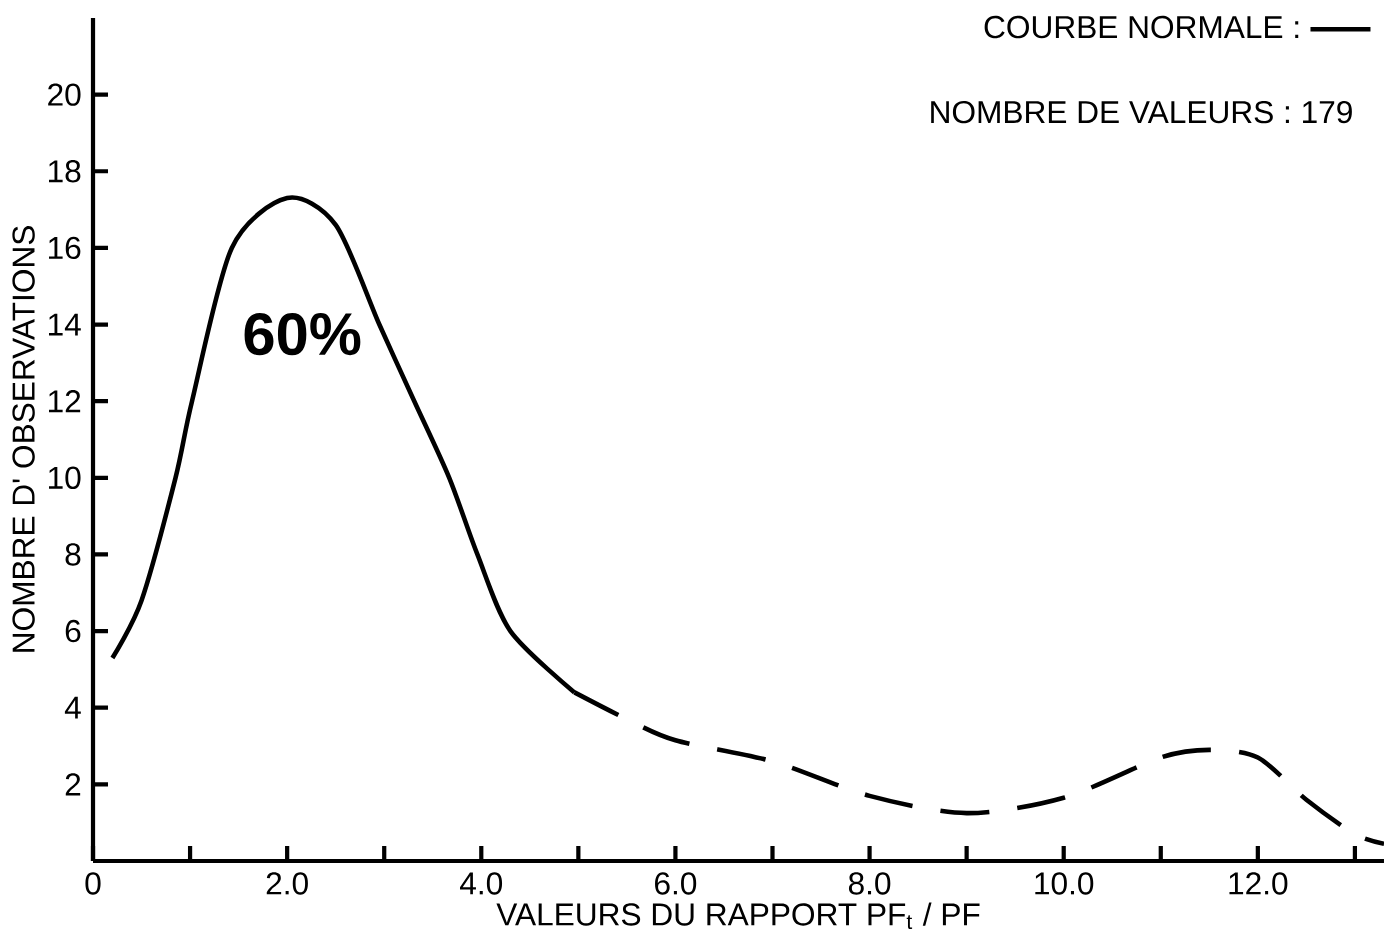 This screenshot has width=1384, height=941. Describe the element at coordinates (65, 171) in the screenshot. I see `y-tick-label: 18` at that location.